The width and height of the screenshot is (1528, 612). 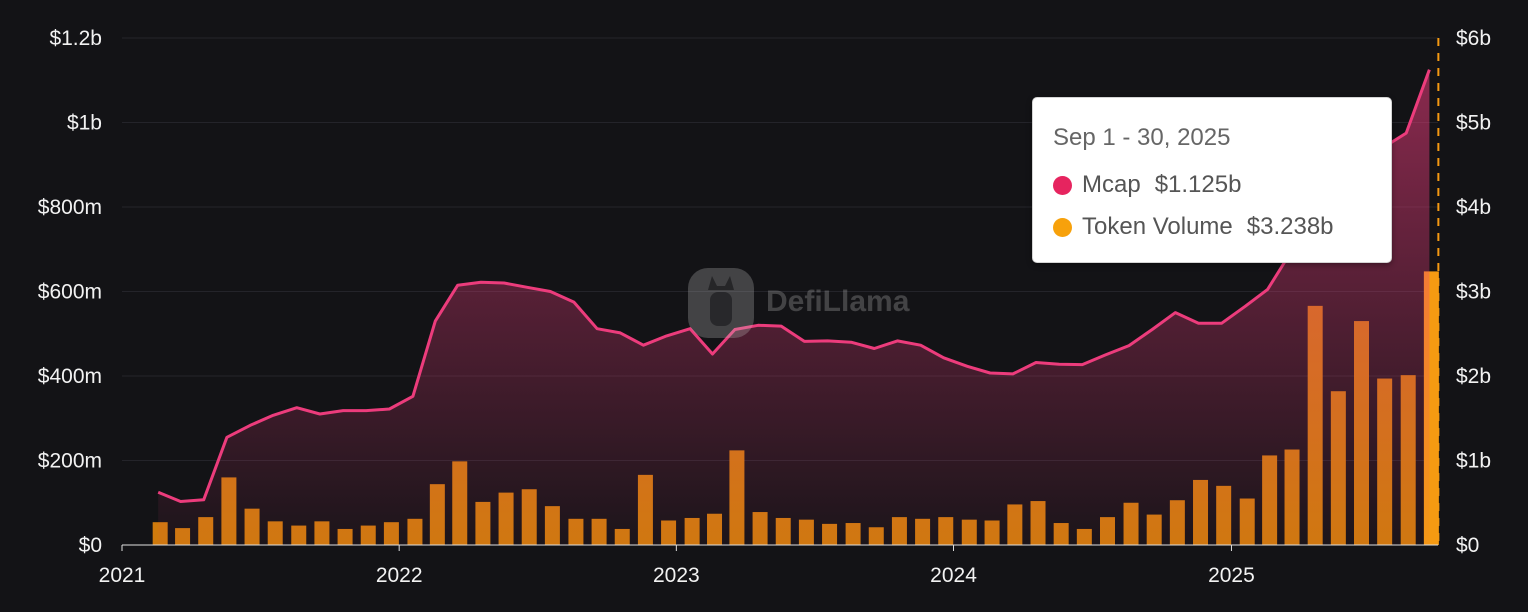 What do you see at coordinates (399, 575) in the screenshot?
I see `x-tick-label: 2022` at bounding box center [399, 575].